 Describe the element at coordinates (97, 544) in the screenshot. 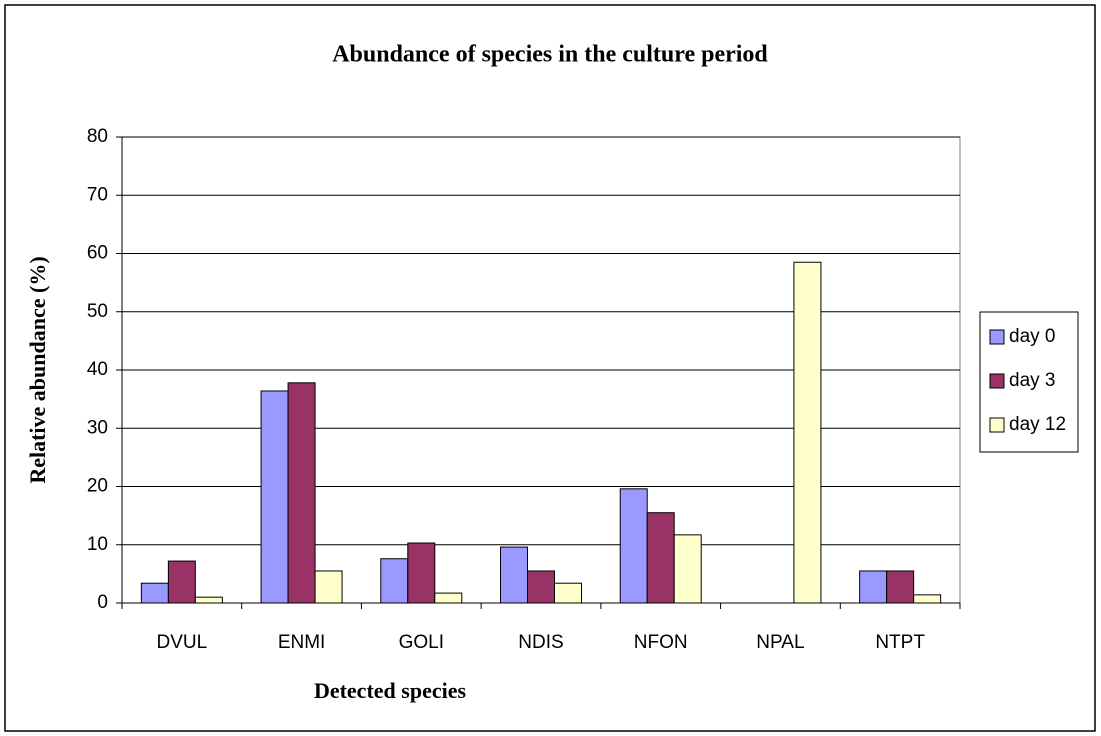

I see `y-tick-label: 10` at that location.